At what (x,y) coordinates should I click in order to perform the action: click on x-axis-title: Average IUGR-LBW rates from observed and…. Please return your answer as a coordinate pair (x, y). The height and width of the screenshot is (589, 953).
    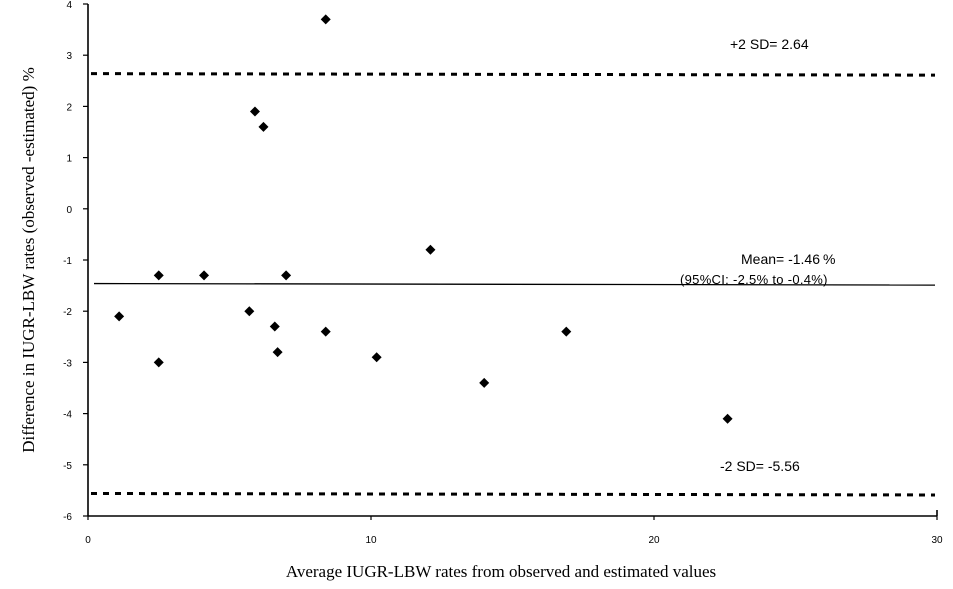
    Looking at the image, I should click on (501, 571).